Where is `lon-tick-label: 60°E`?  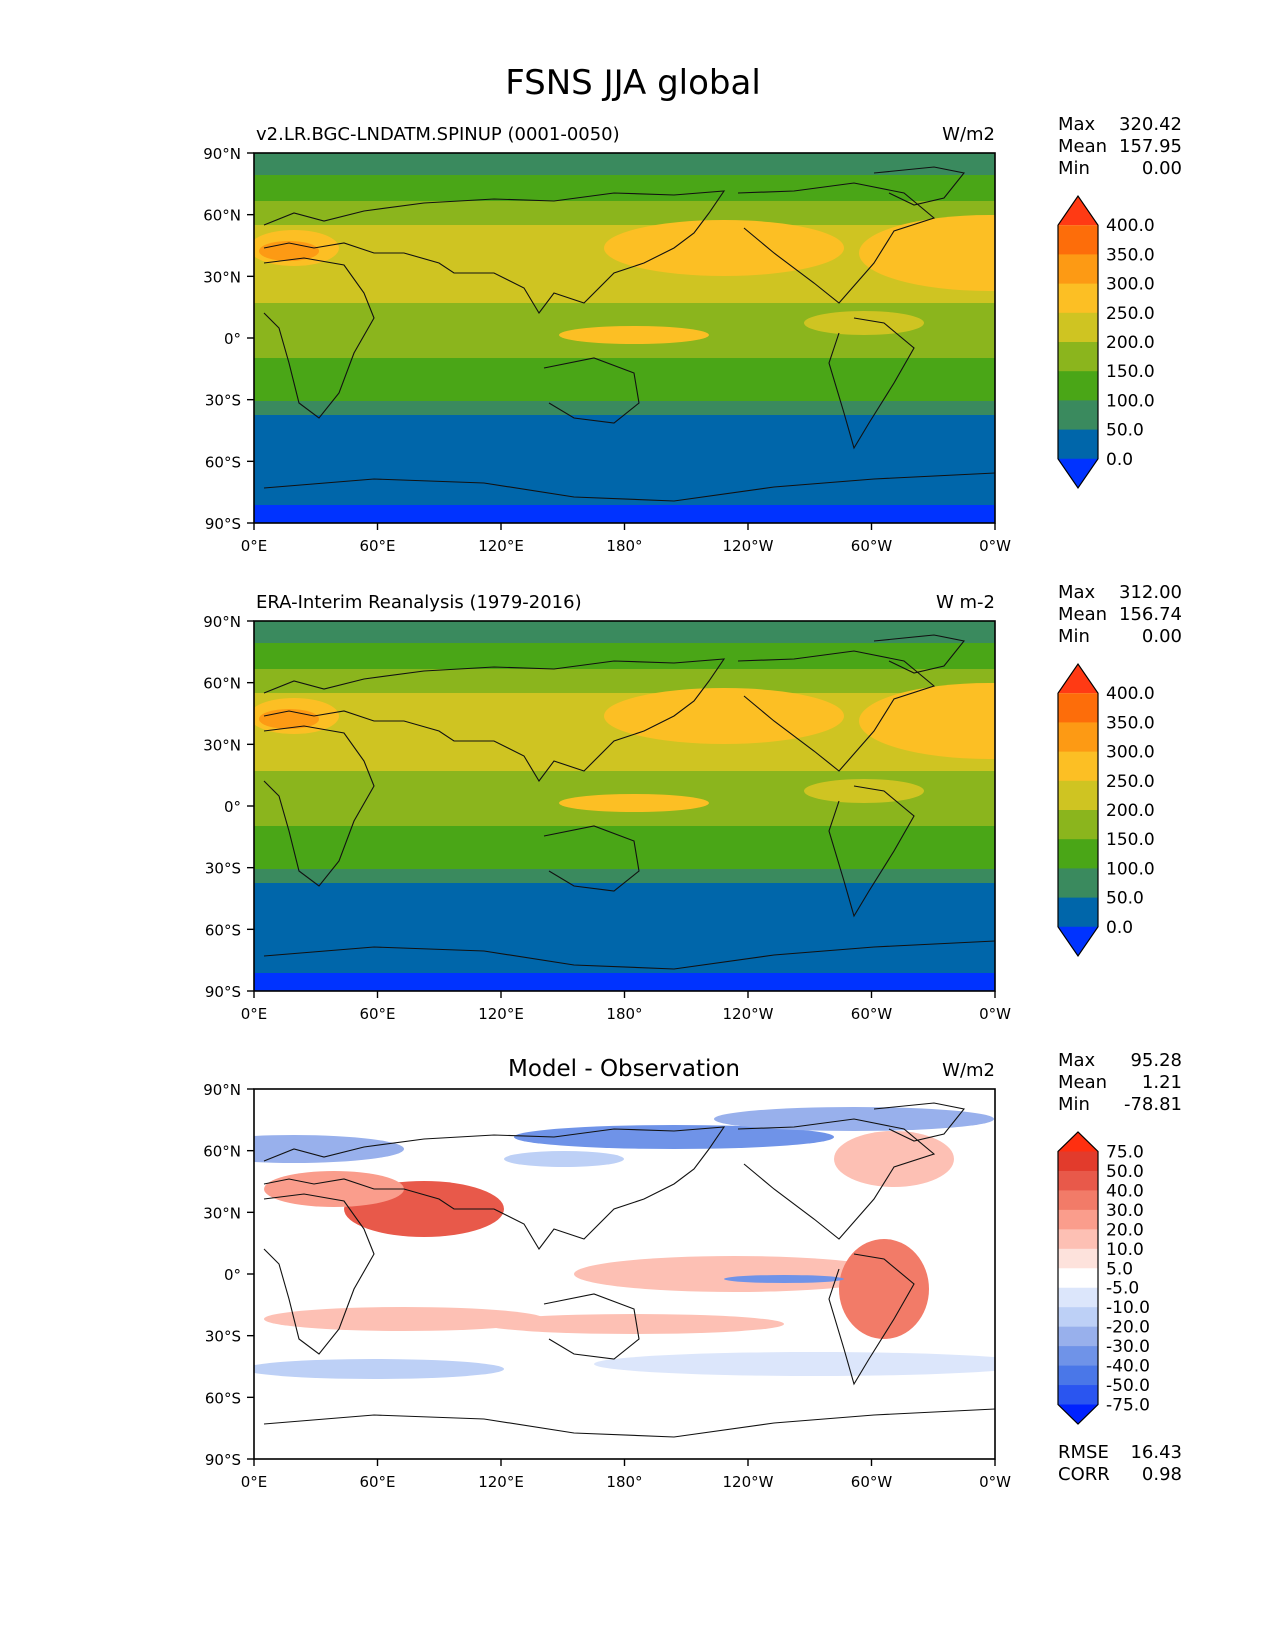 lon-tick-label: 60°E is located at coordinates (377, 1014).